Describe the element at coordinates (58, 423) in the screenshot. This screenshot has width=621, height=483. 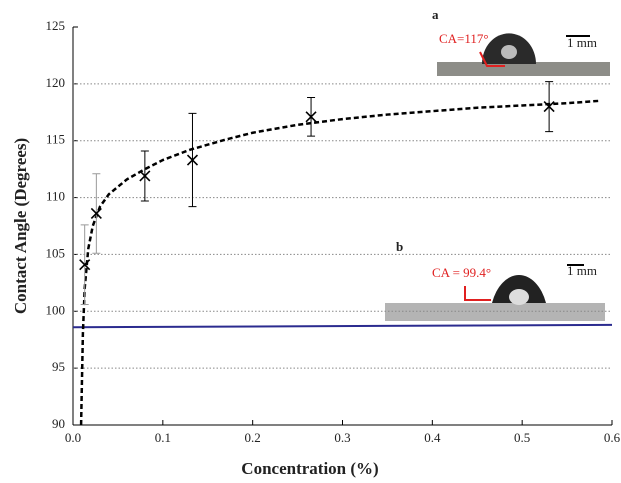
I see `y-tick-label: 90` at that location.